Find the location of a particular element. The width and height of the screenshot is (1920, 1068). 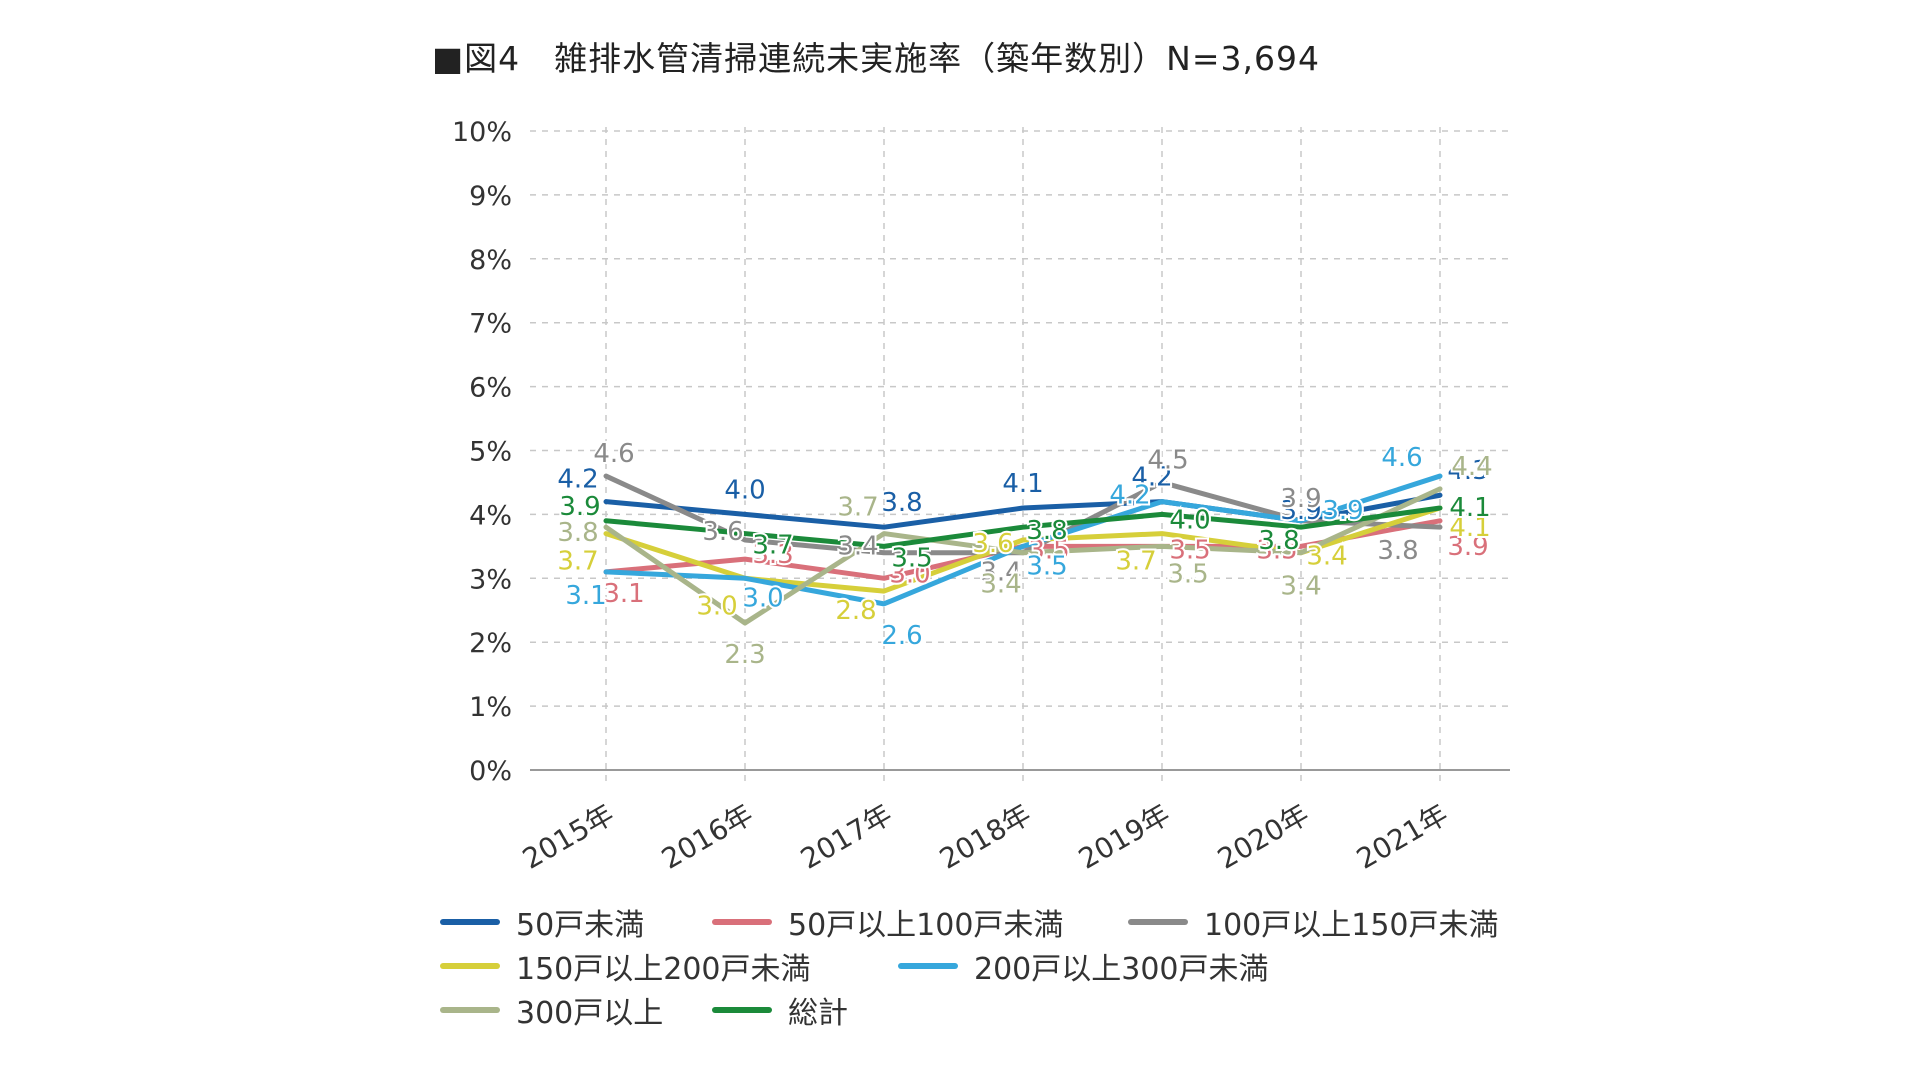

data-label-0: 3.8 is located at coordinates (901, 503).